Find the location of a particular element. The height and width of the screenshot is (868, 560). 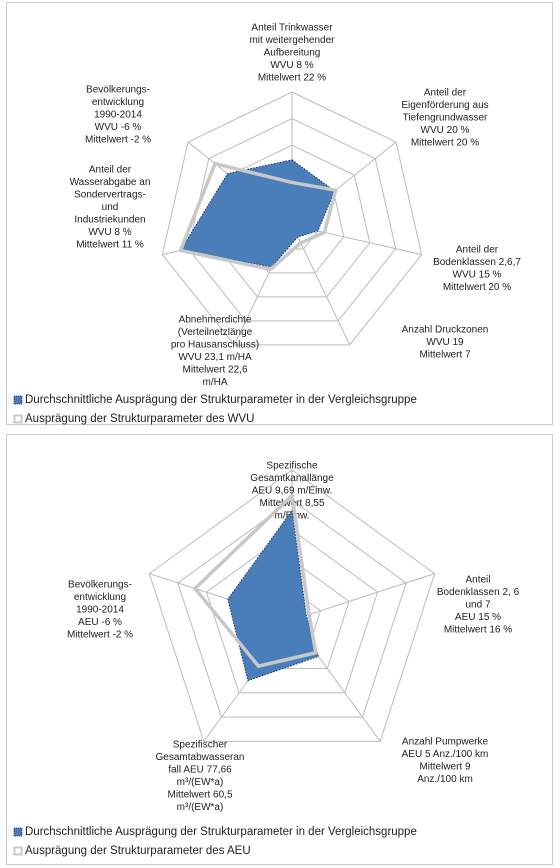

axis-label: mit weitergehender is located at coordinates (292, 40).